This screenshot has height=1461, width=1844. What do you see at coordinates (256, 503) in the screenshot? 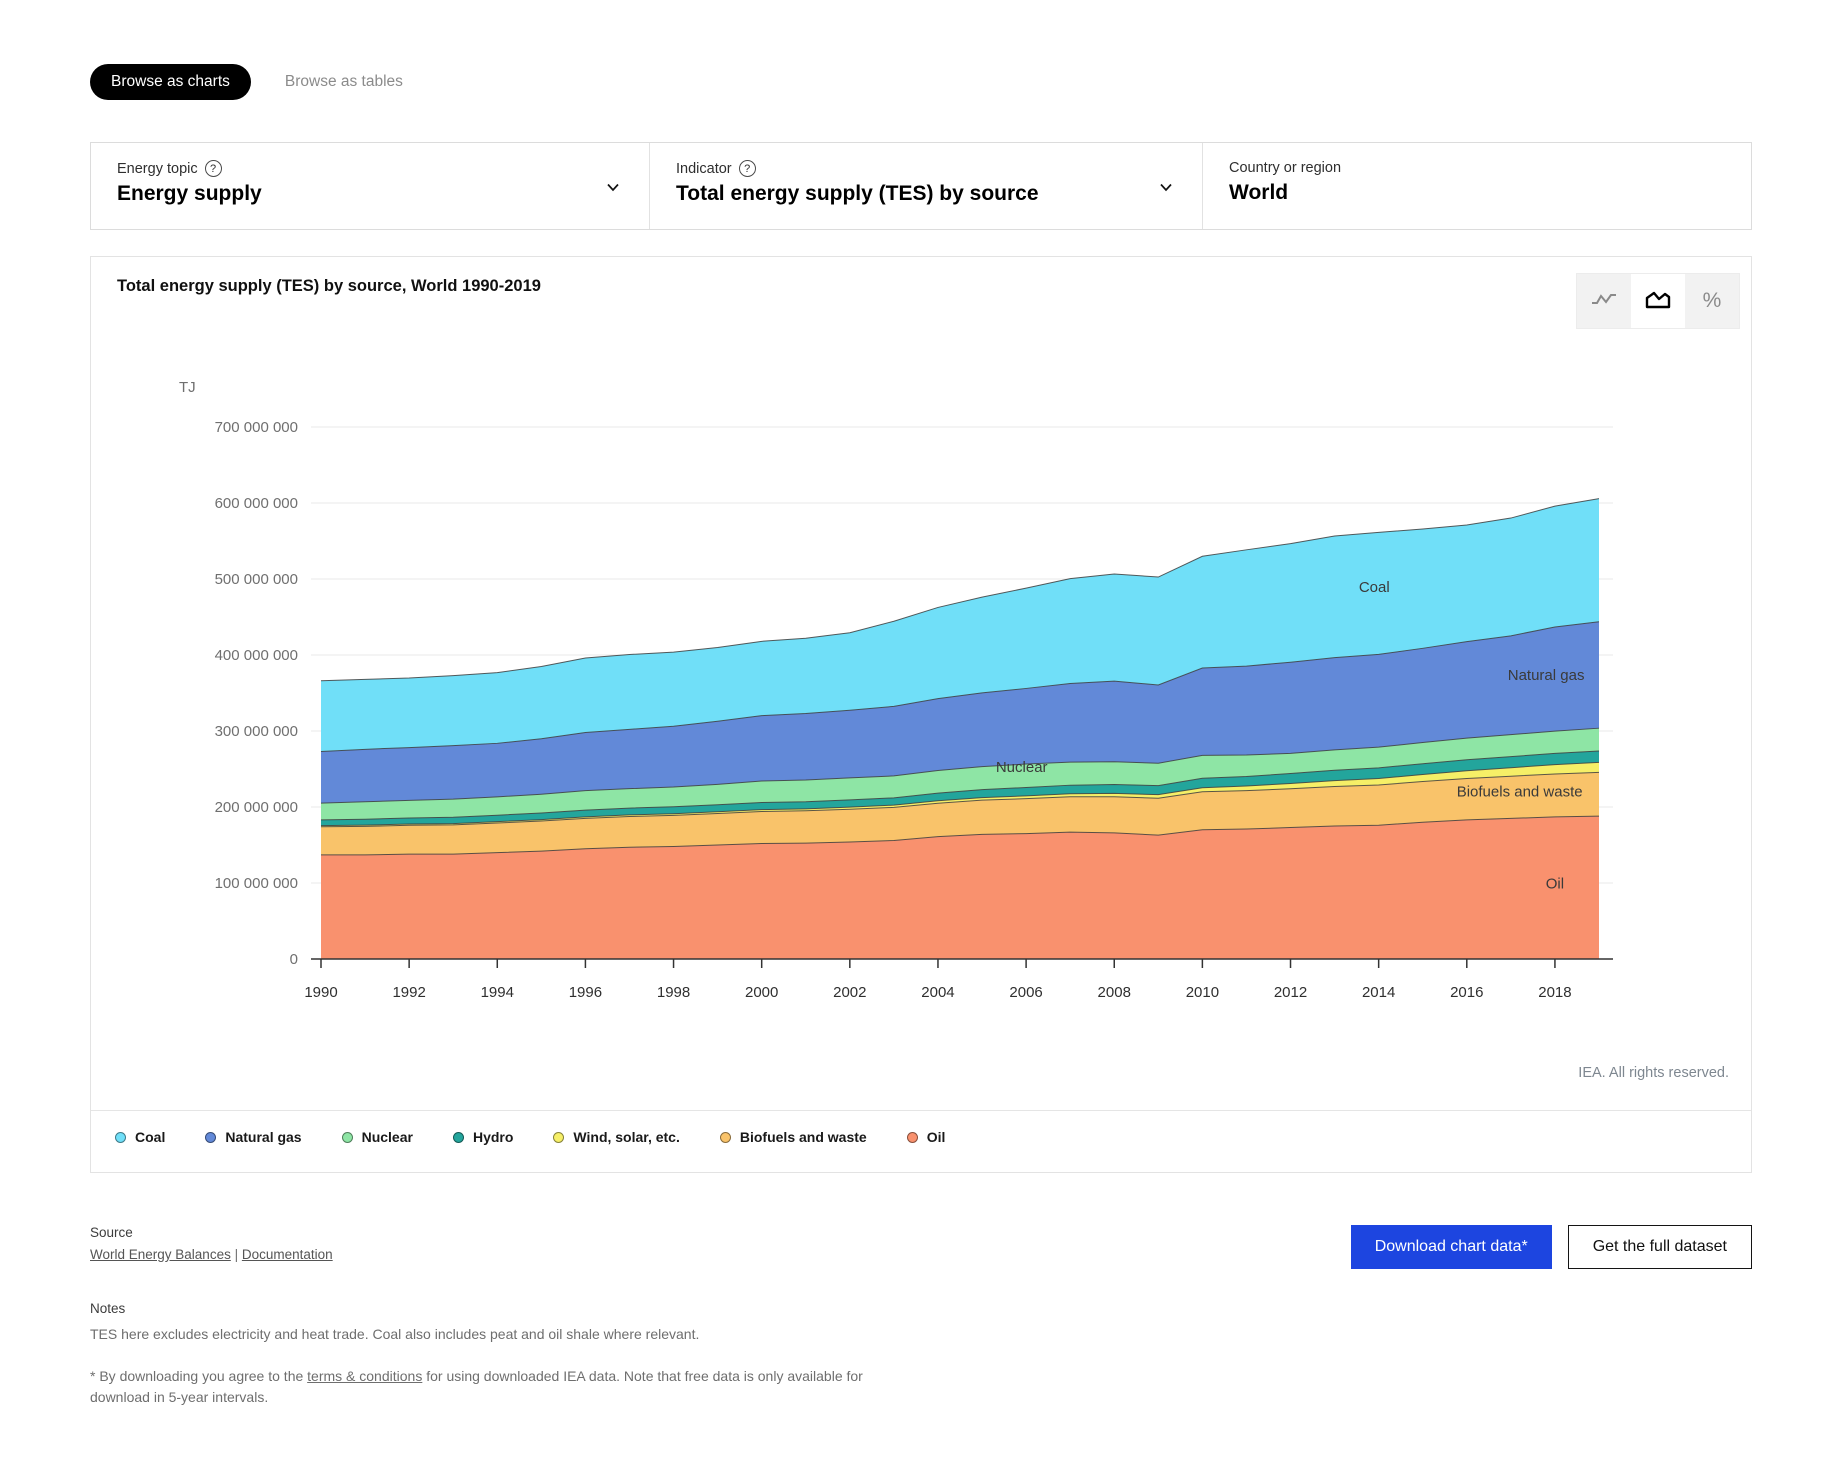
I see `svg-text: 600 000 000` at bounding box center [256, 503].